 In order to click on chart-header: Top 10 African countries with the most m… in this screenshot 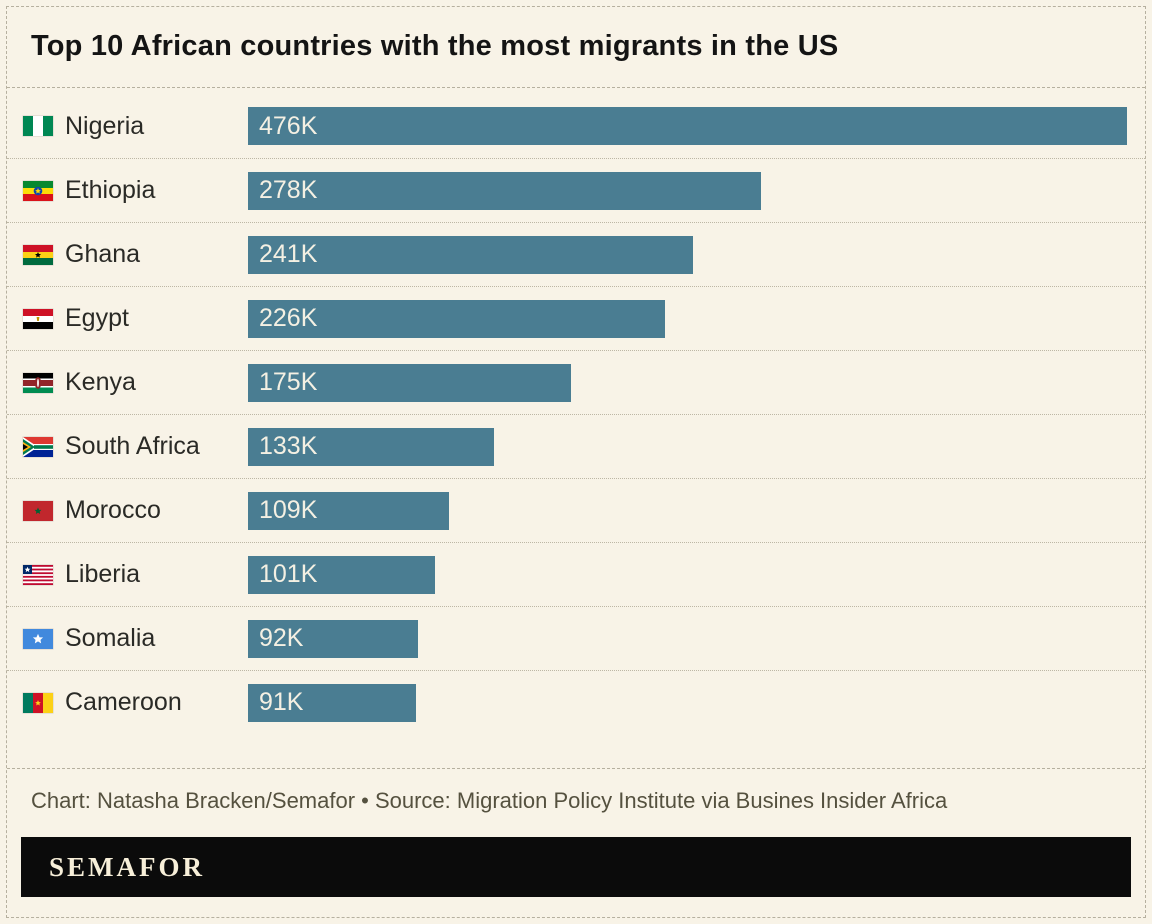, I will do `click(576, 47)`.